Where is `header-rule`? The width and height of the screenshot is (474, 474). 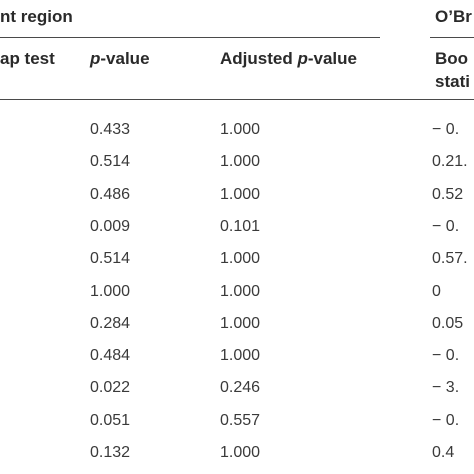 header-rule is located at coordinates (237, 99).